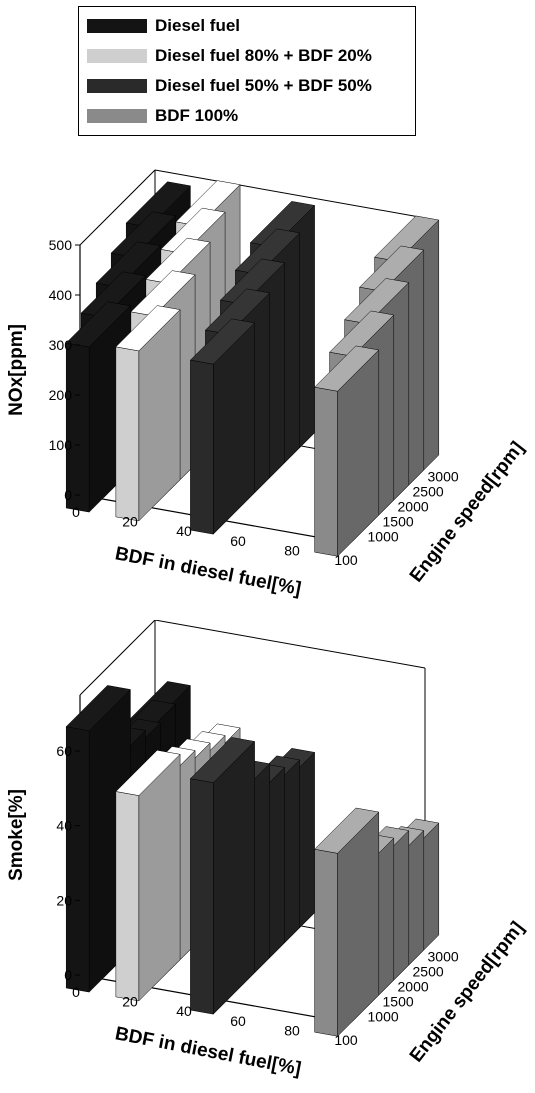 This screenshot has width=535, height=1093. I want to click on legend-label-diesel: Diesel fuel, so click(198, 25).